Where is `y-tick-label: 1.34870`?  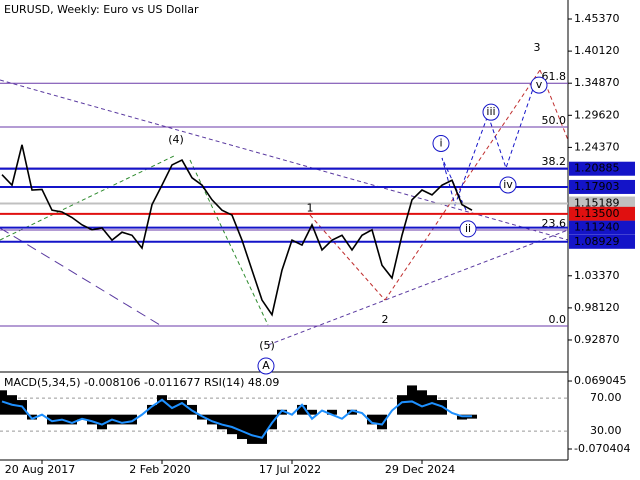
y-tick-label: 1.34870 is located at coordinates (597, 82).